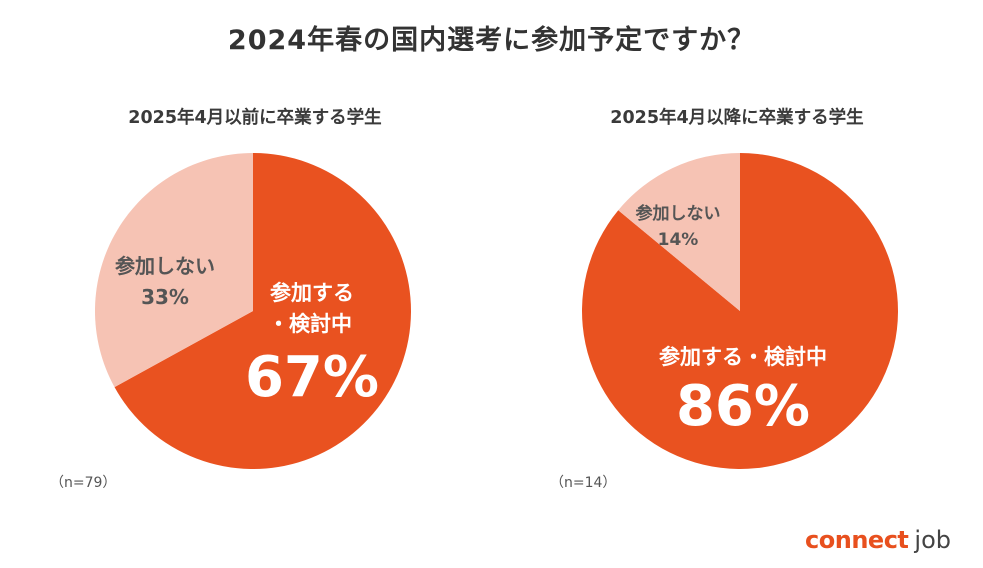 Image resolution: width=983 pixels, height=568 pixels. I want to click on slice-percent-participate: 67%, so click(312, 377).